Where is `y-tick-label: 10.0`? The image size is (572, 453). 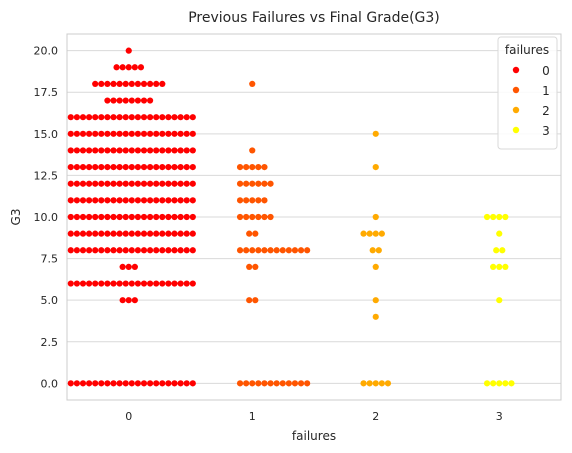
y-tick-label: 10.0 is located at coordinates (46, 217).